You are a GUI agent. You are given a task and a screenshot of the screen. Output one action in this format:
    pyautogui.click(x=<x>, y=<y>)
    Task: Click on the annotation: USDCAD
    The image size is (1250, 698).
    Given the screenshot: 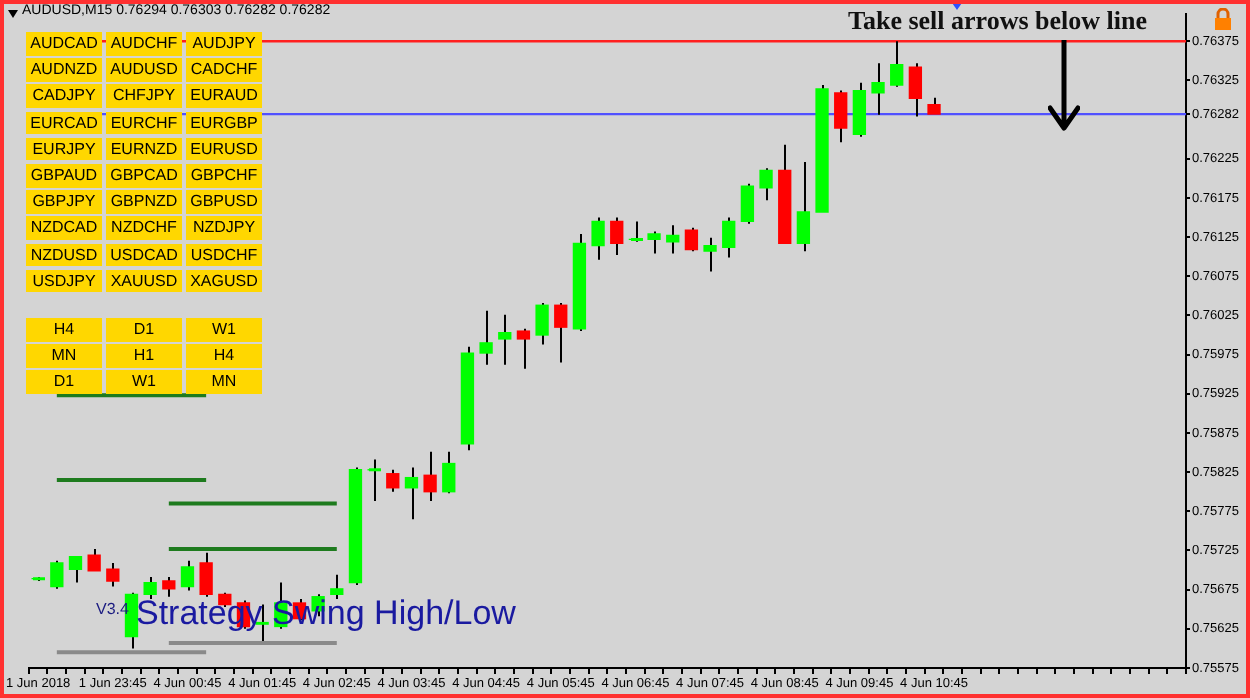 What is the action you would take?
    pyautogui.click(x=144, y=255)
    